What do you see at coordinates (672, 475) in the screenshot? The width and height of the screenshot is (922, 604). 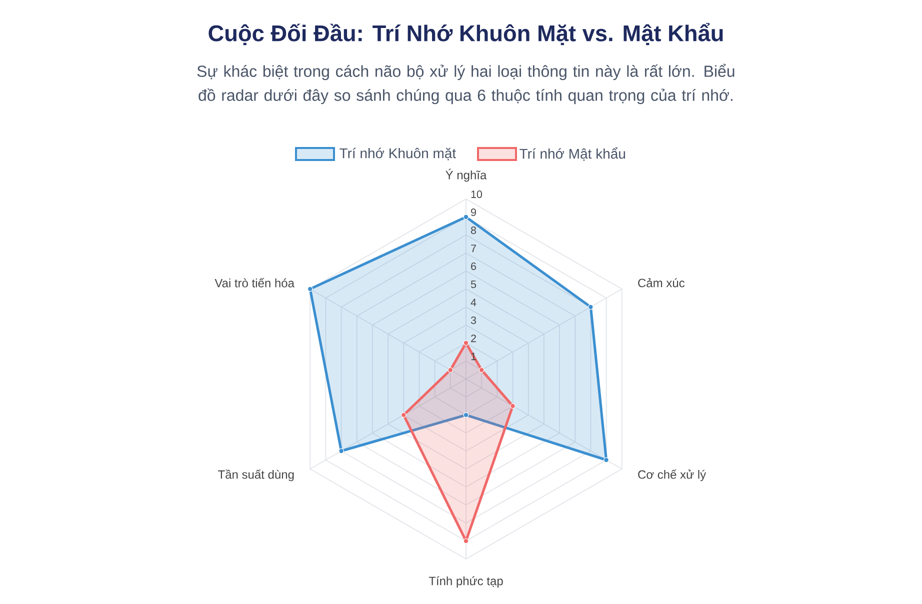 I see `spoke-label: Cơ chế xử lý` at bounding box center [672, 475].